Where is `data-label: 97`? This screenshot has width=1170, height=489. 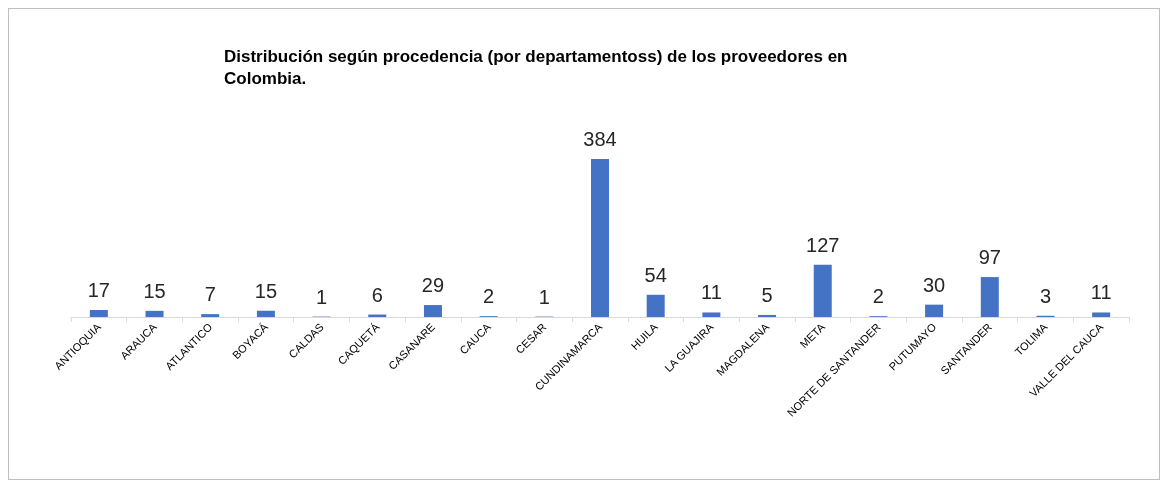 data-label: 97 is located at coordinates (989, 257).